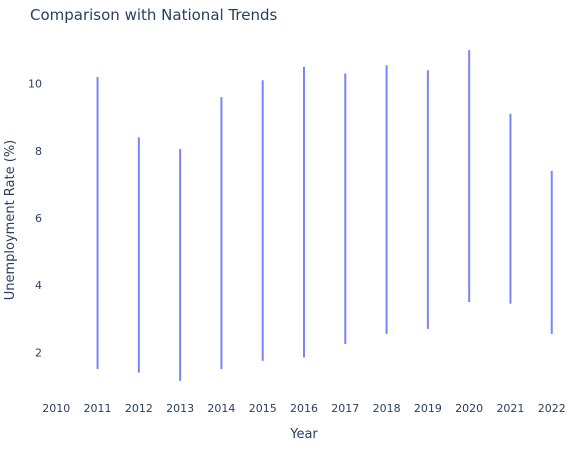 Image resolution: width=583 pixels, height=450 pixels. What do you see at coordinates (10, 220) in the screenshot?
I see `y-axis-label: Unemployment Rate (%)` at bounding box center [10, 220].